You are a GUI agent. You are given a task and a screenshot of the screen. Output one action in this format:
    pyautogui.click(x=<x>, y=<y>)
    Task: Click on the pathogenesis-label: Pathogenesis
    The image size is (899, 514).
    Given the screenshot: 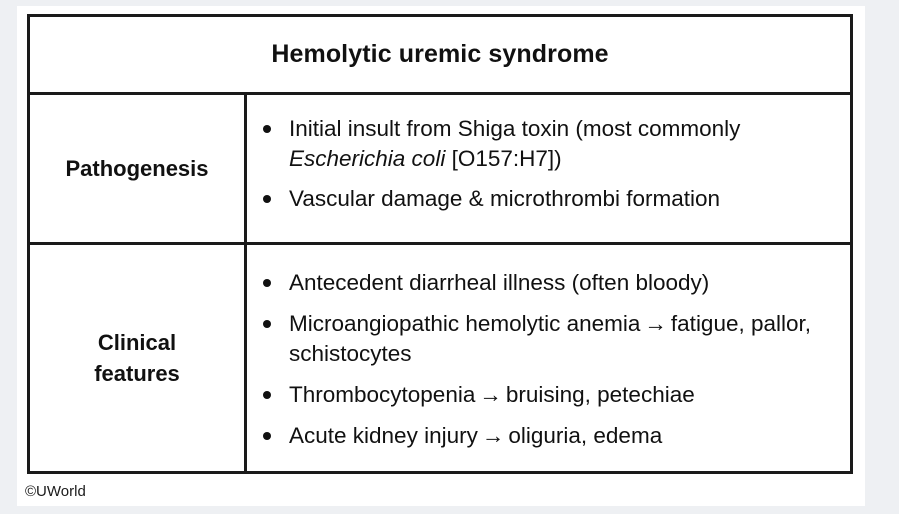 What is the action you would take?
    pyautogui.click(x=138, y=168)
    